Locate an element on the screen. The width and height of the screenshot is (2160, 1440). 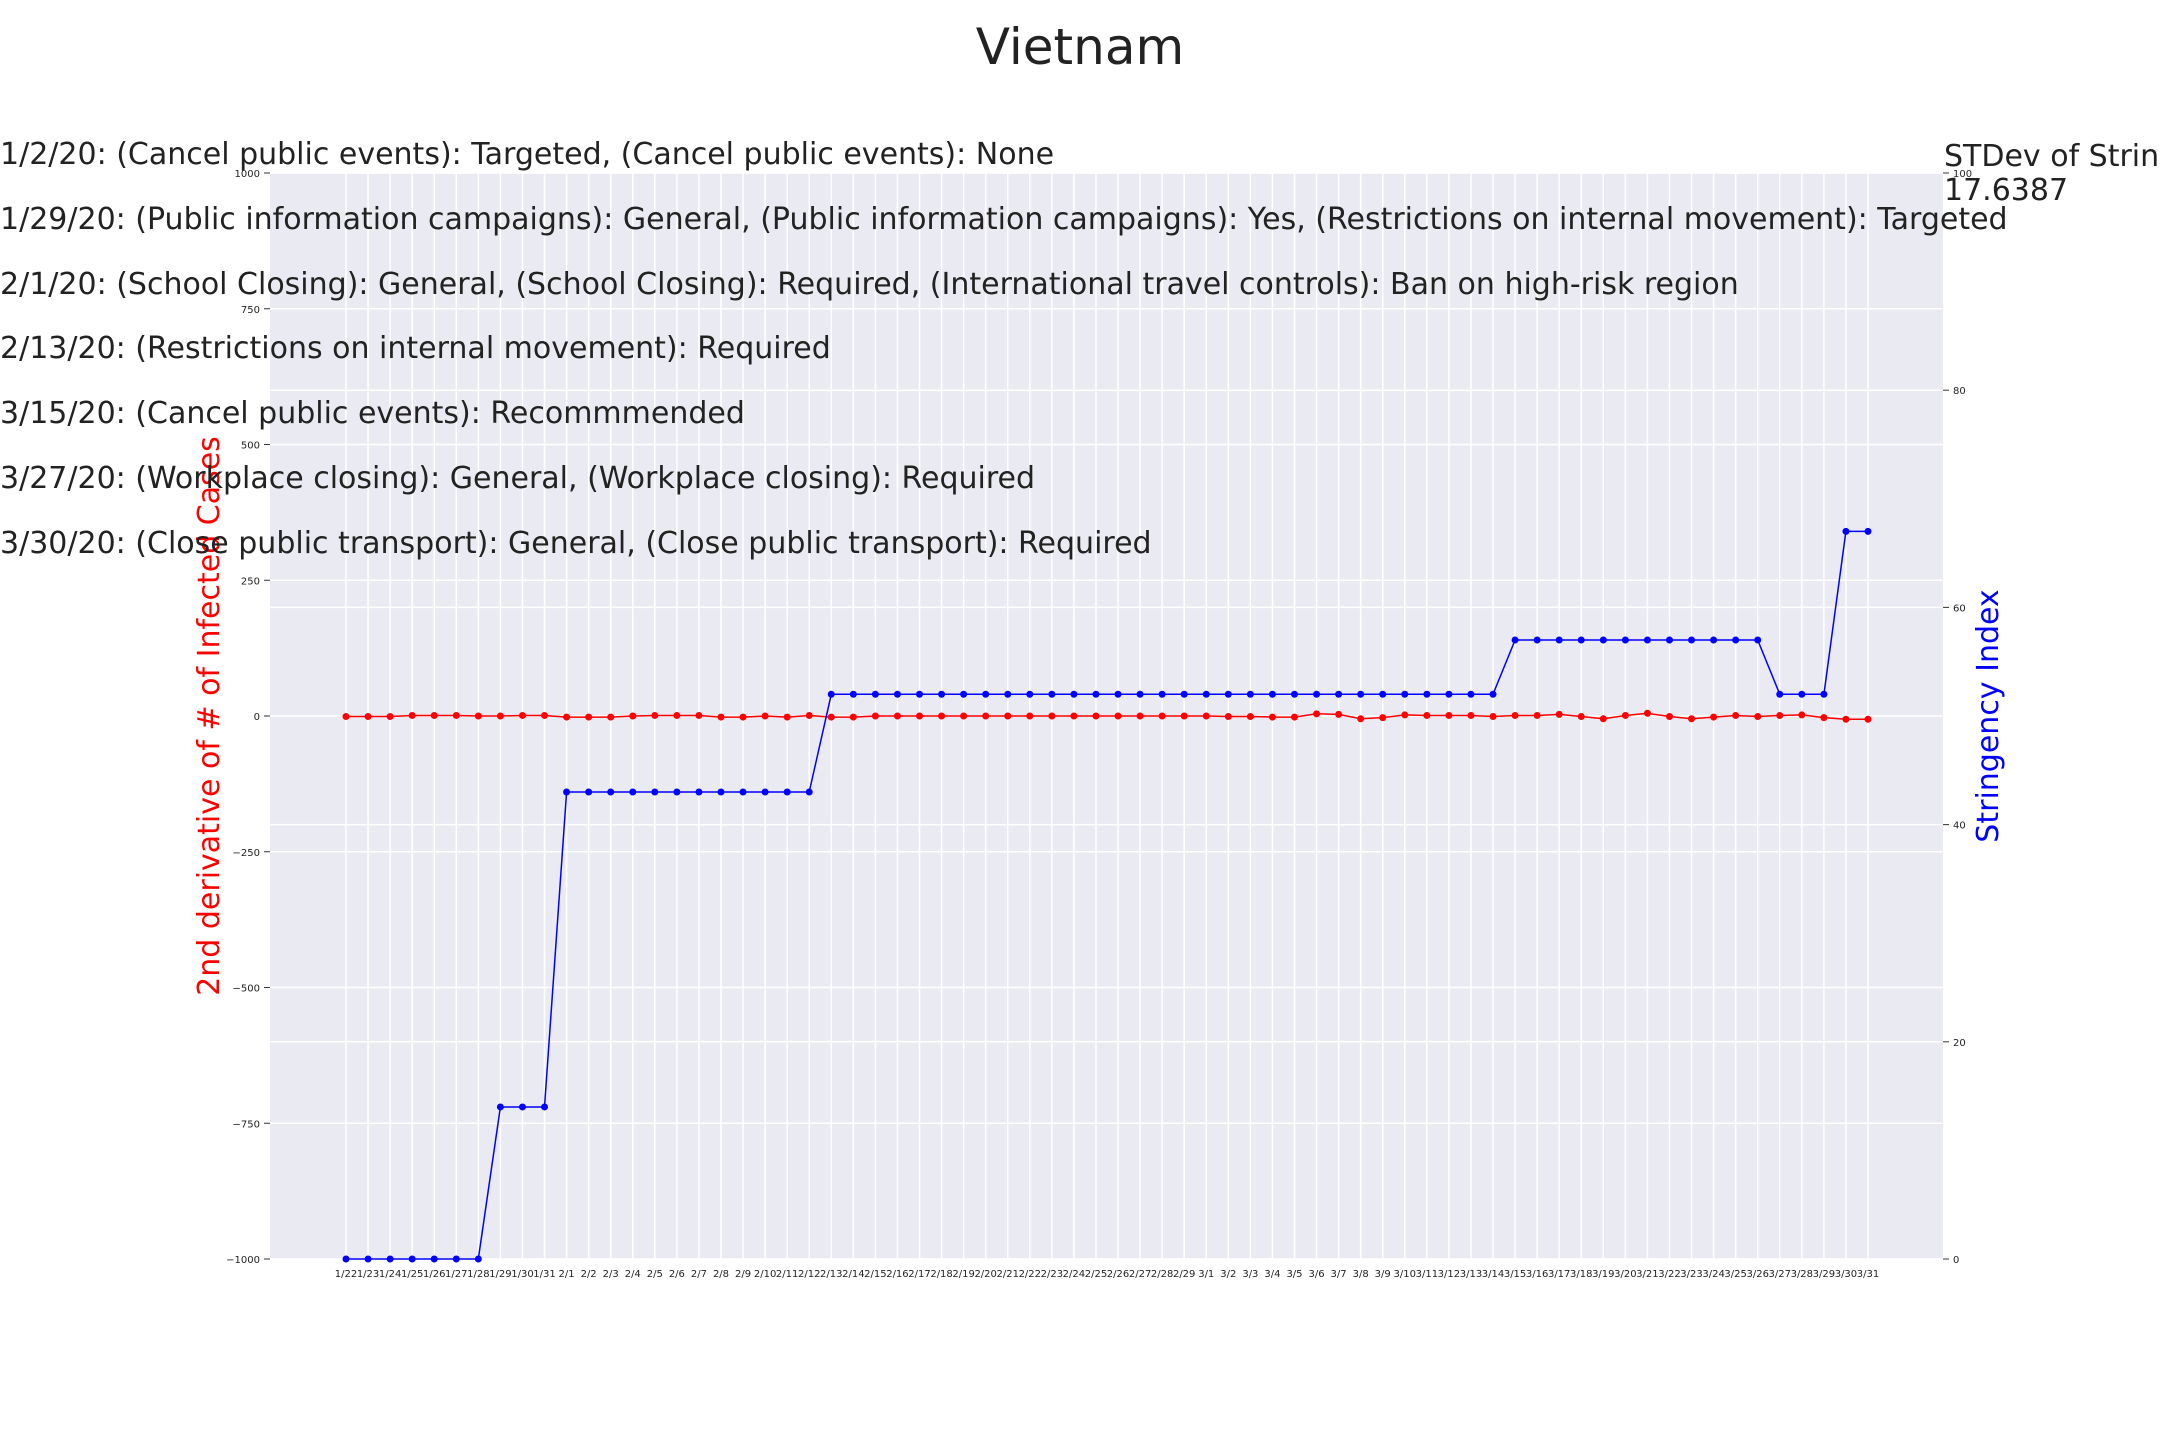
x-tick-label: 2/12 is located at coordinates (809, 1274).